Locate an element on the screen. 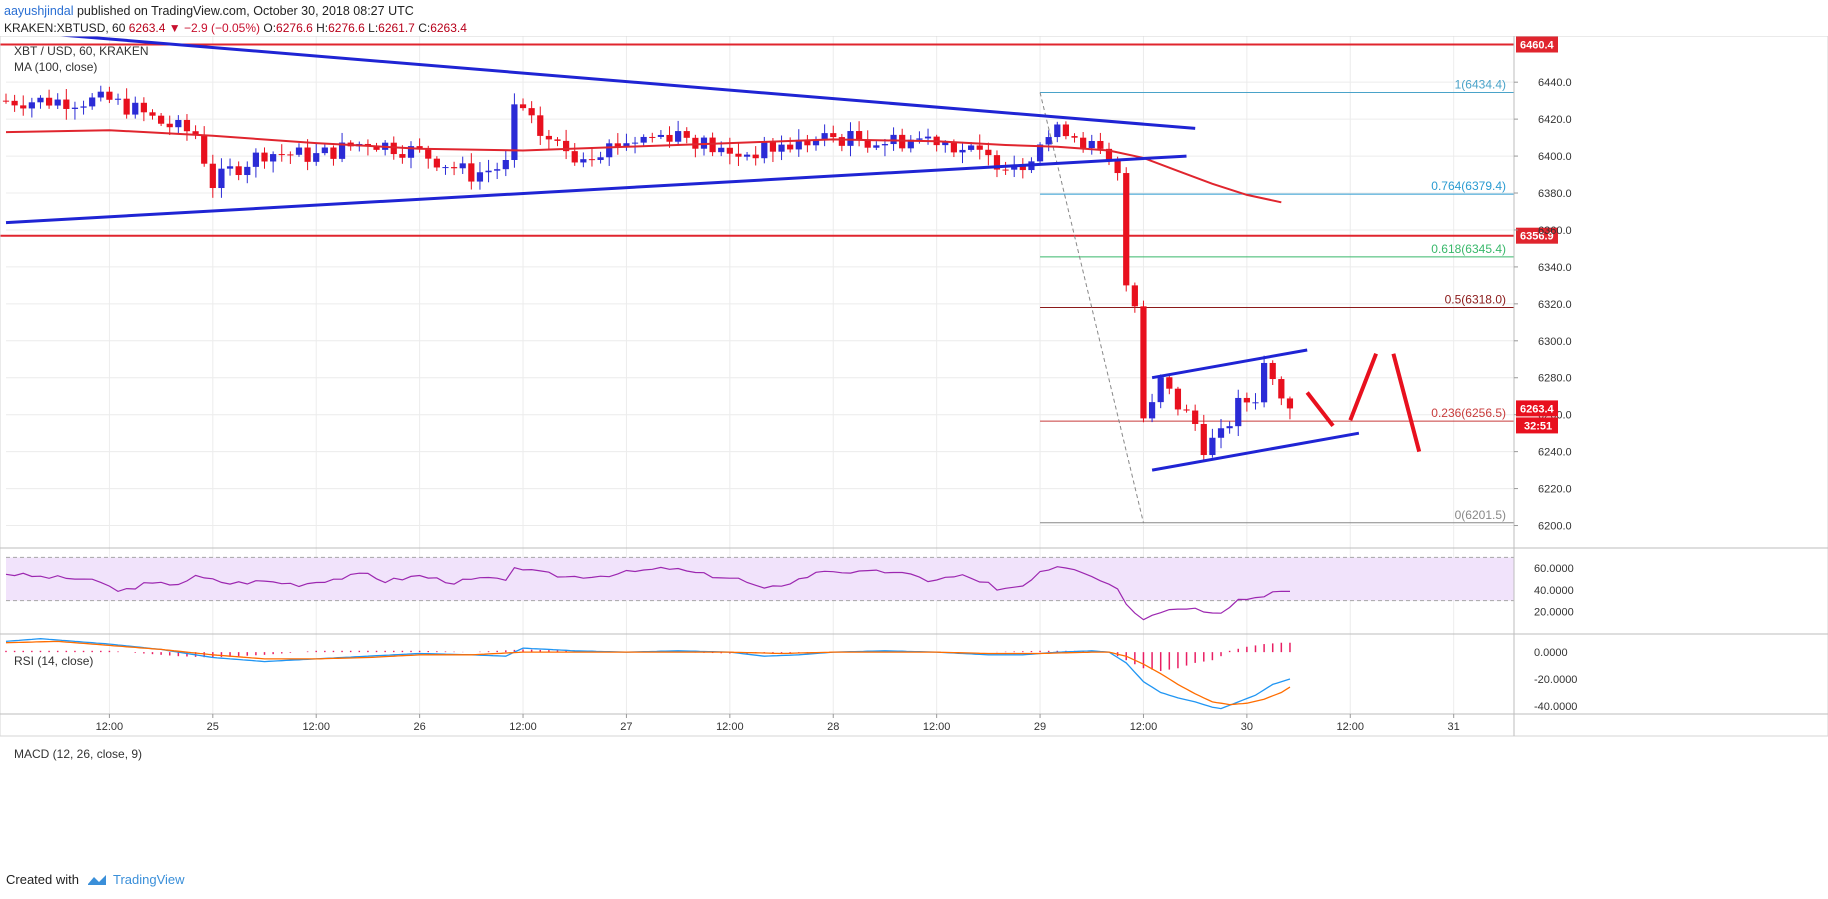  ascending-support-trendline is located at coordinates (596, 189).